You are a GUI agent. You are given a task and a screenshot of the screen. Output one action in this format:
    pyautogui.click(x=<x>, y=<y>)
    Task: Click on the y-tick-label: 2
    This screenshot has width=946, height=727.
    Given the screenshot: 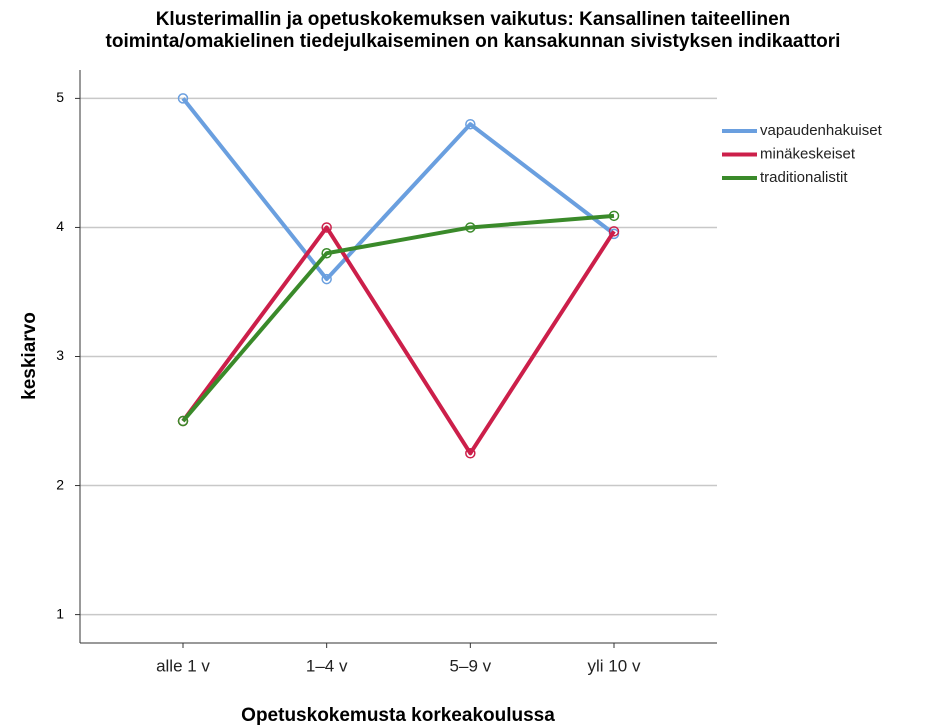 What is the action you would take?
    pyautogui.click(x=60, y=484)
    